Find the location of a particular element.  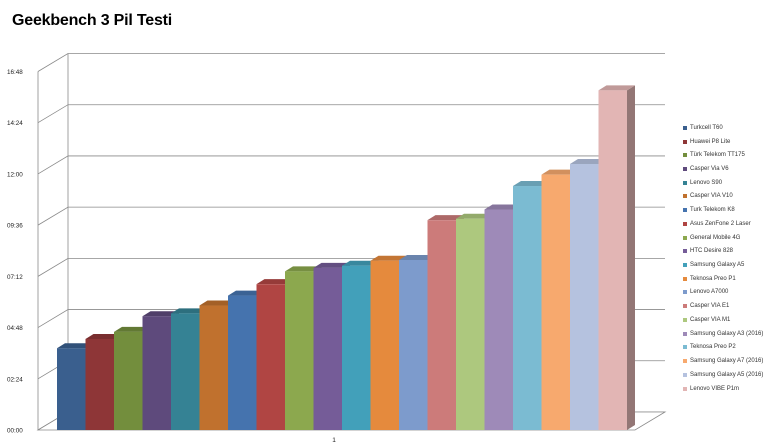

legend-item: Huawei P8 Lite is located at coordinates (726, 142).